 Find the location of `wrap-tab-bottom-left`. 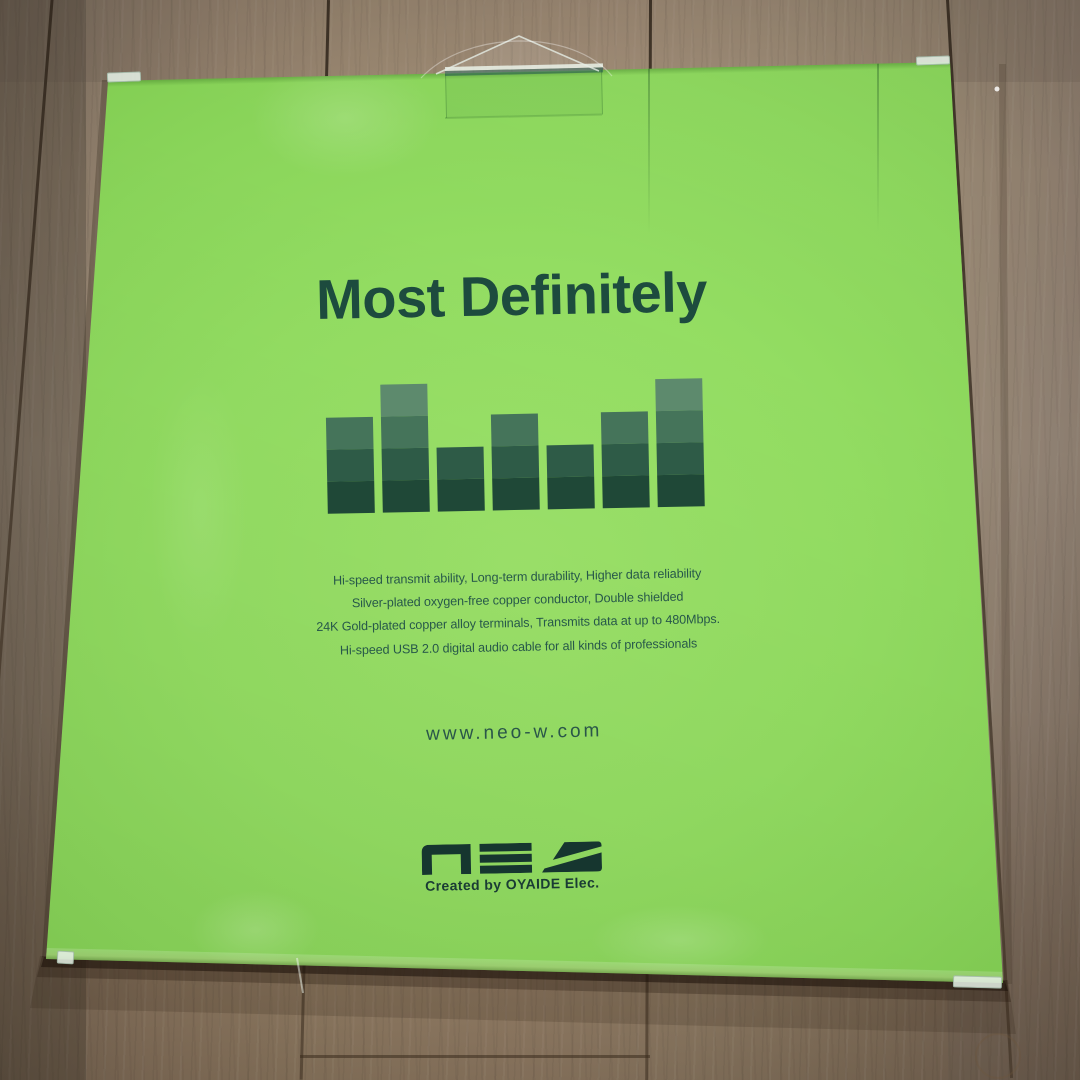

wrap-tab-bottom-left is located at coordinates (65, 957).